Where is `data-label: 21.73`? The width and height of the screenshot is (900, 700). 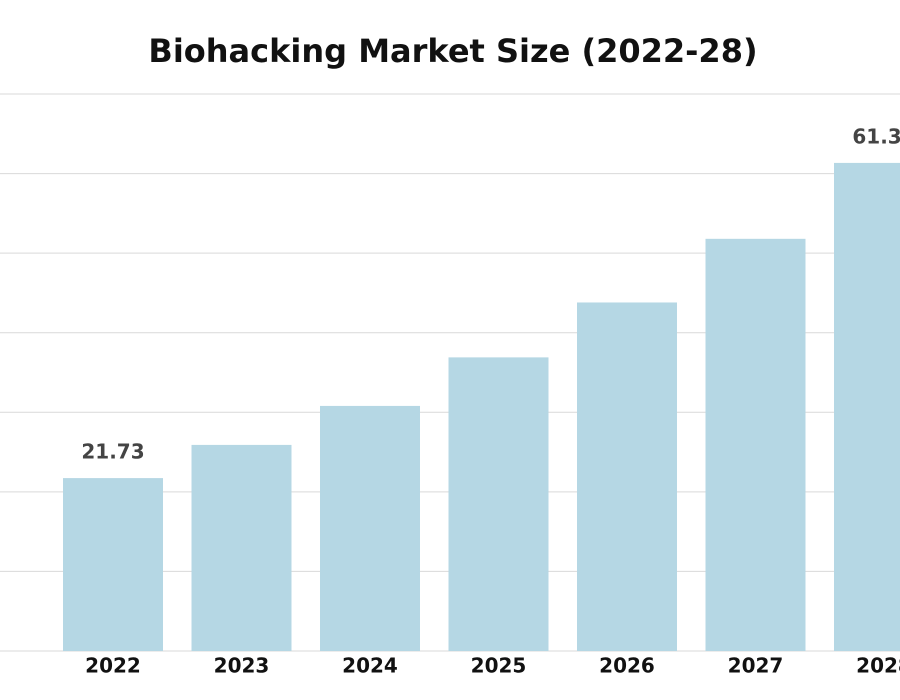 data-label: 21.73 is located at coordinates (112, 452).